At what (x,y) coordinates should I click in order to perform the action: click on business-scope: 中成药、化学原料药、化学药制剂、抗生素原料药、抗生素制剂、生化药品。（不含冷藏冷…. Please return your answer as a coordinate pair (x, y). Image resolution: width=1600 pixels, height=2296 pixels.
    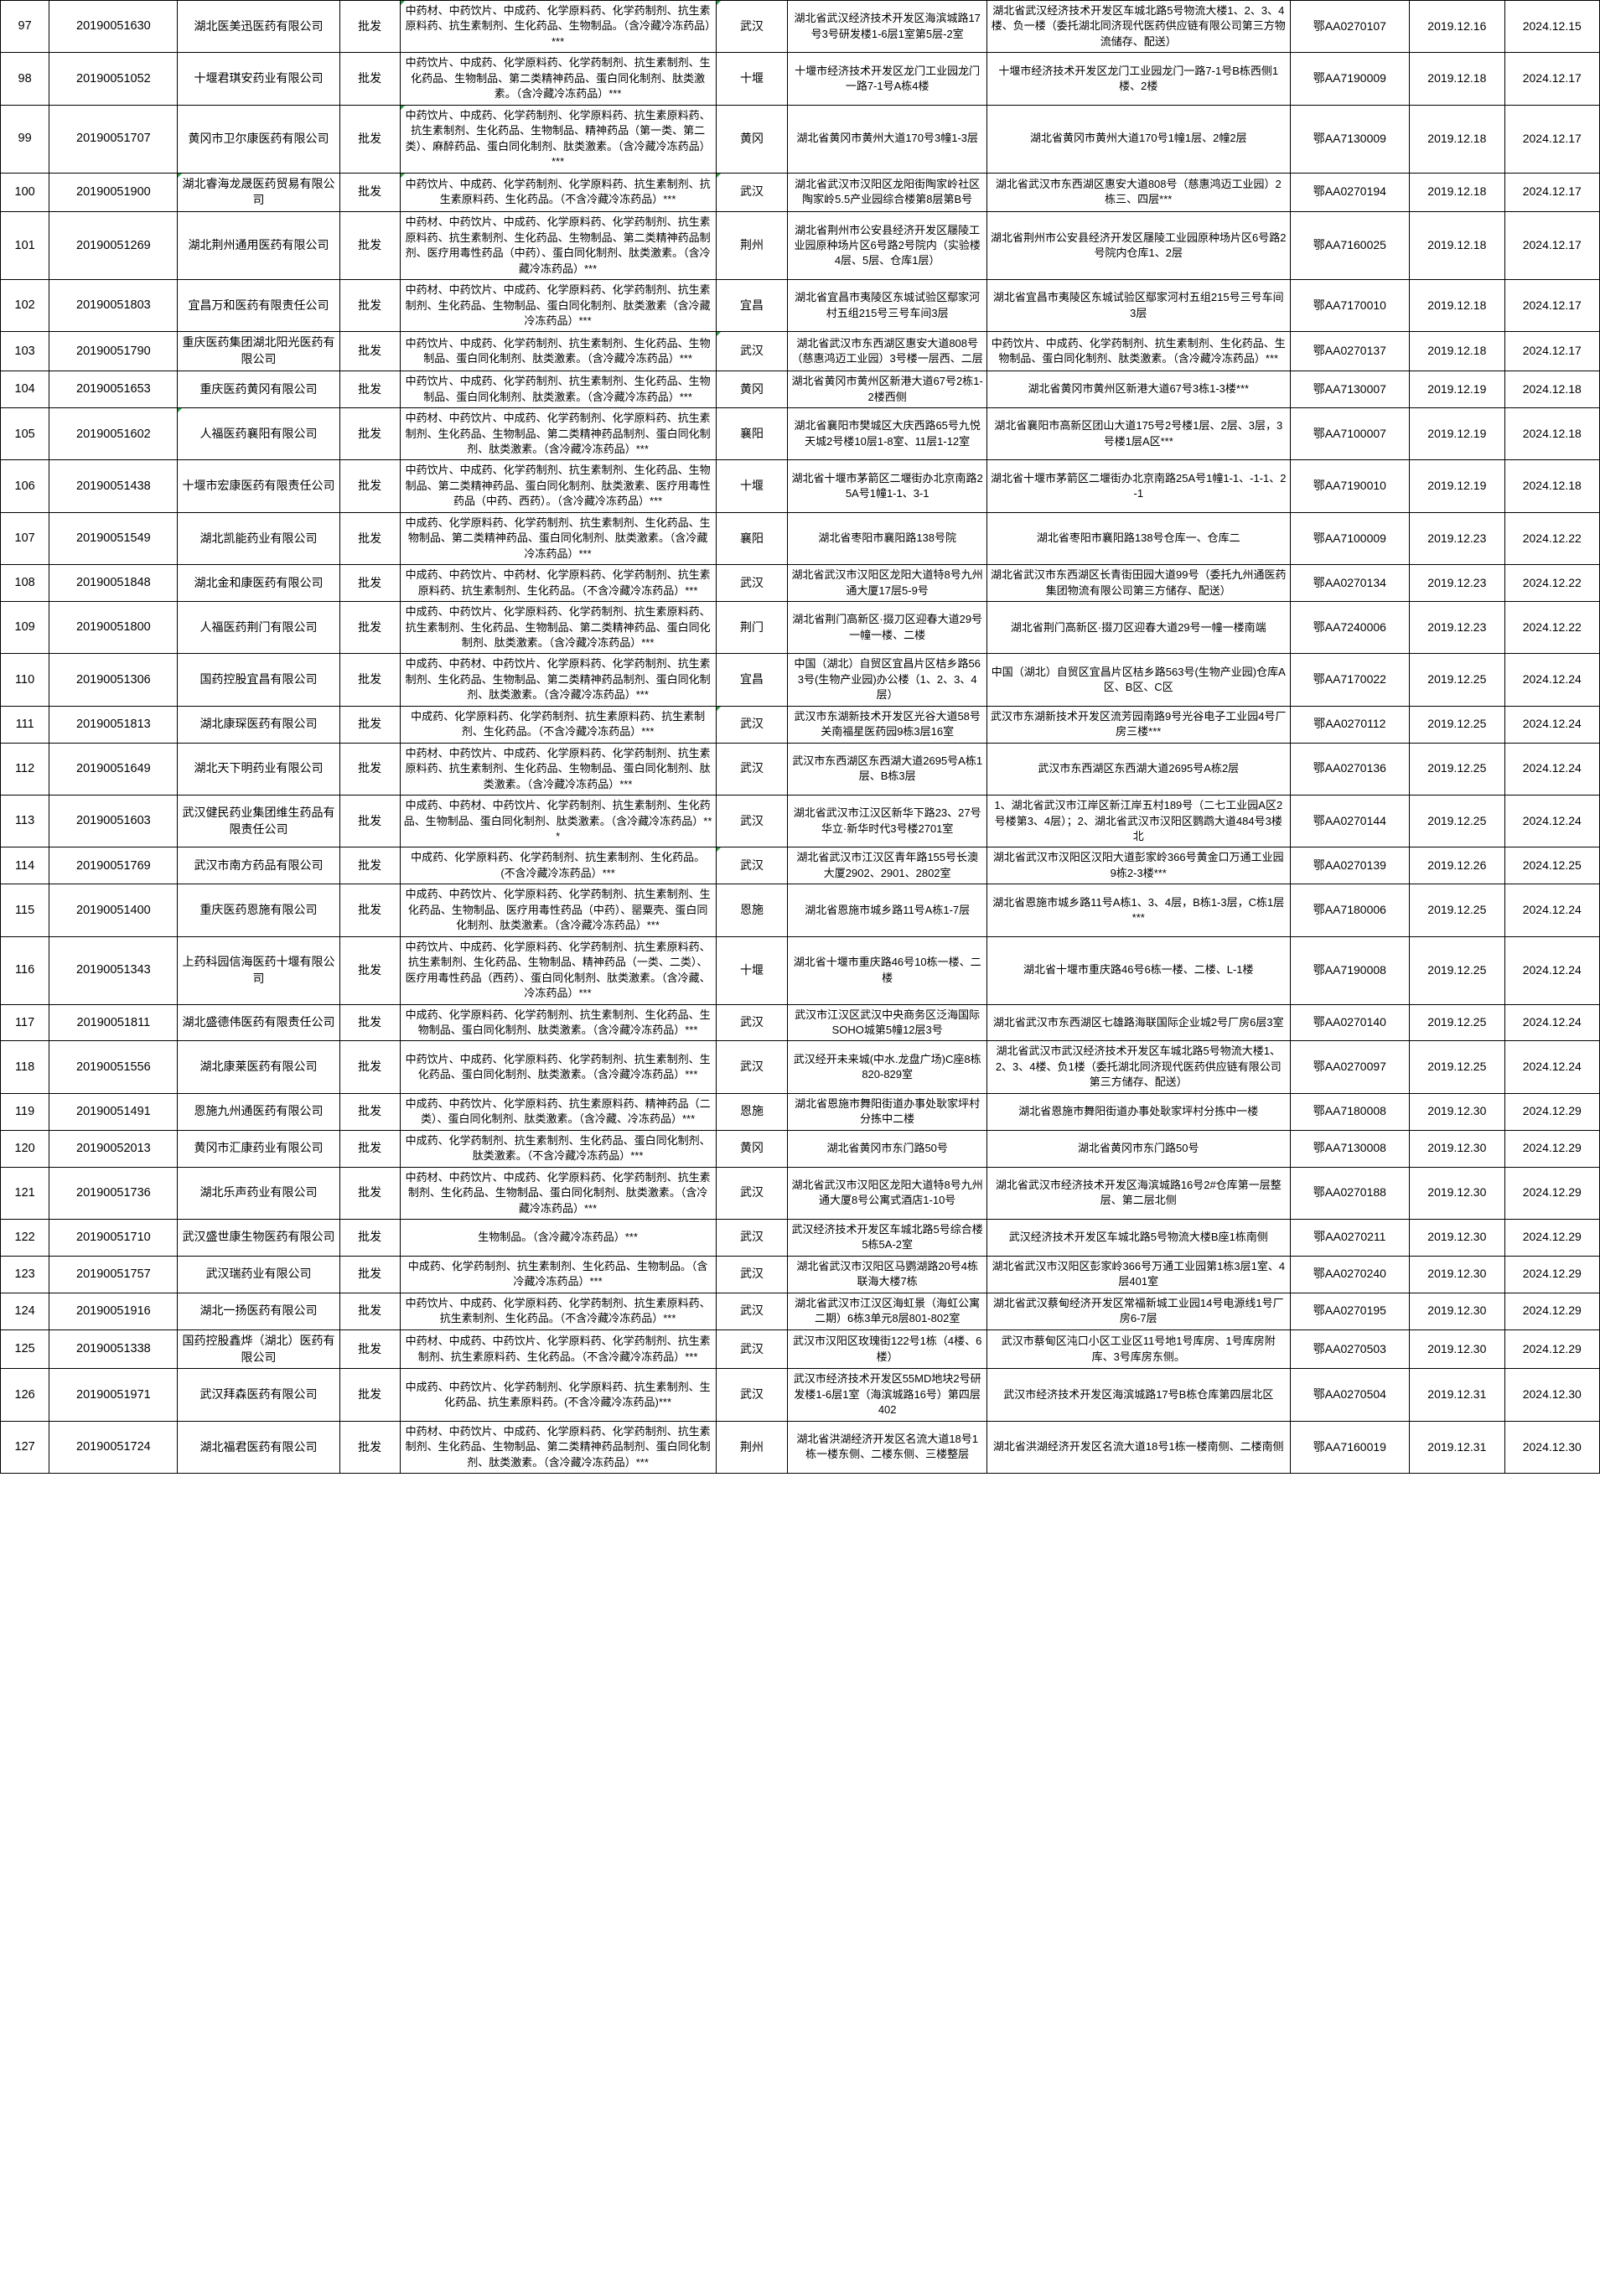
    Looking at the image, I should click on (558, 724).